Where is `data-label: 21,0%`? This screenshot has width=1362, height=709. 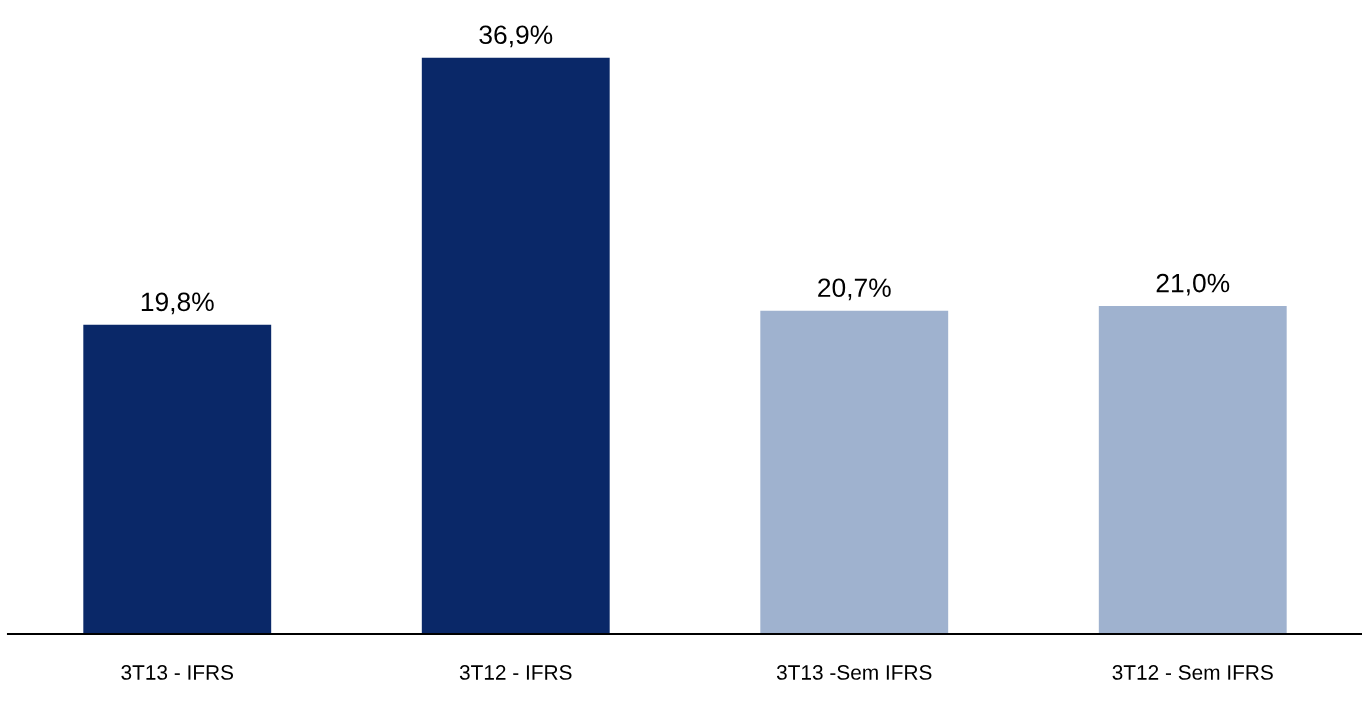
data-label: 21,0% is located at coordinates (1193, 284).